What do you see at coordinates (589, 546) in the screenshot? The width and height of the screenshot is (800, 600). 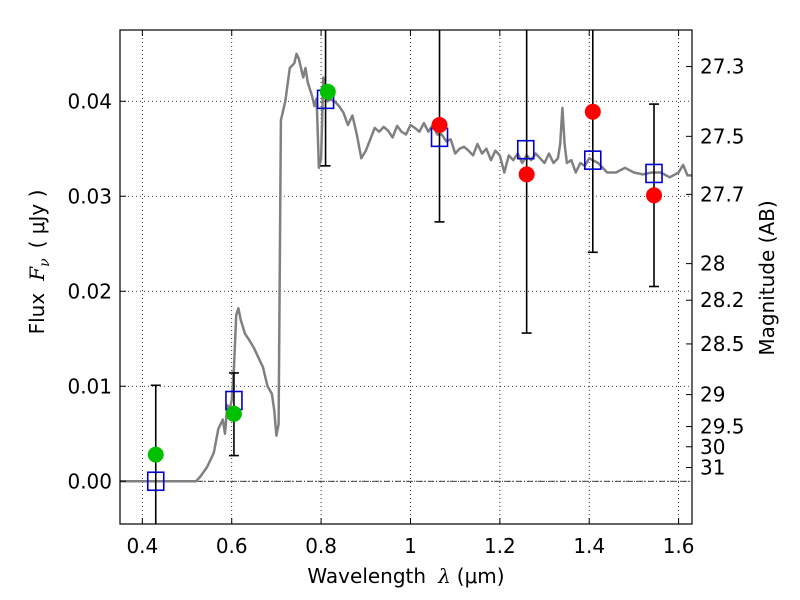 I see `x-tick-label: 1.4` at bounding box center [589, 546].